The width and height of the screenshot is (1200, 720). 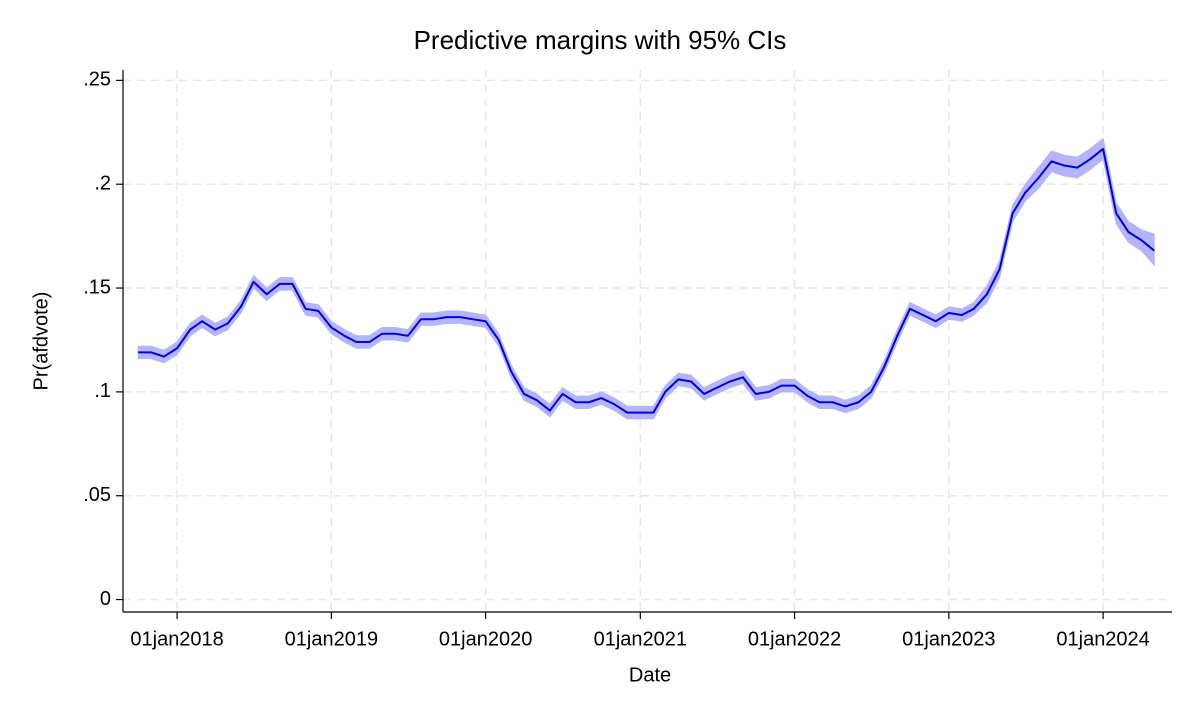 I want to click on x-tick-label: 01jan2023, so click(x=948, y=639).